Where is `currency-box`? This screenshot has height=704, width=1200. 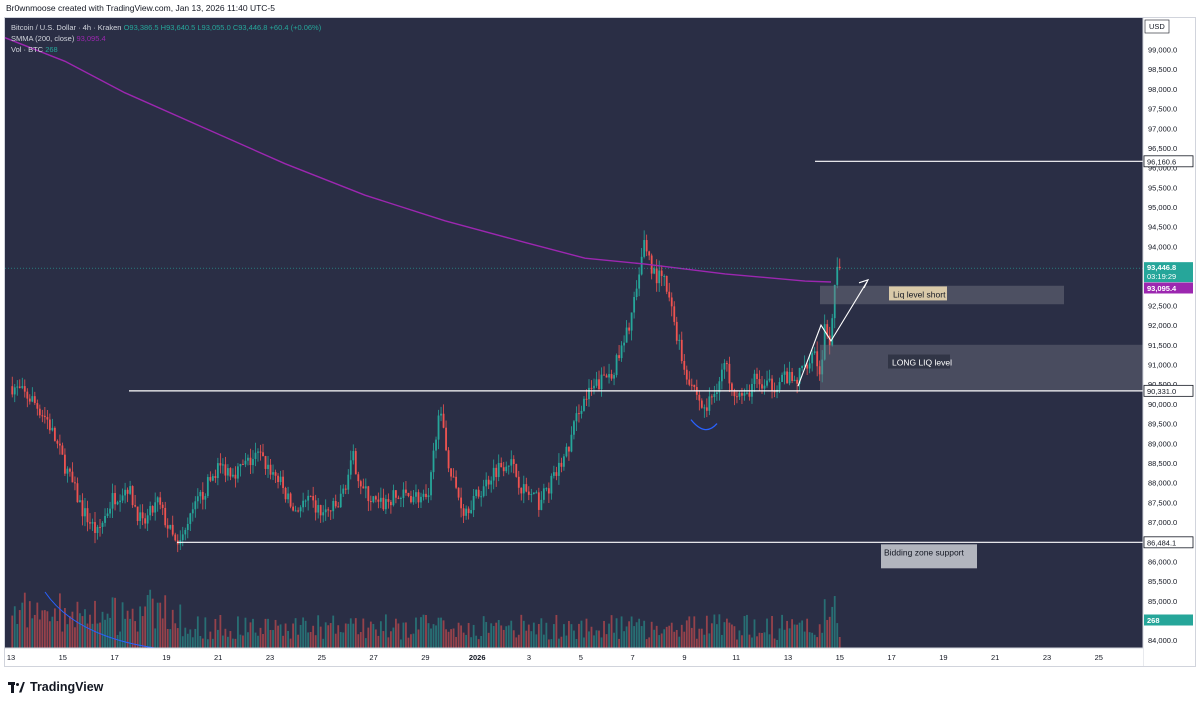
currency-box is located at coordinates (1157, 26).